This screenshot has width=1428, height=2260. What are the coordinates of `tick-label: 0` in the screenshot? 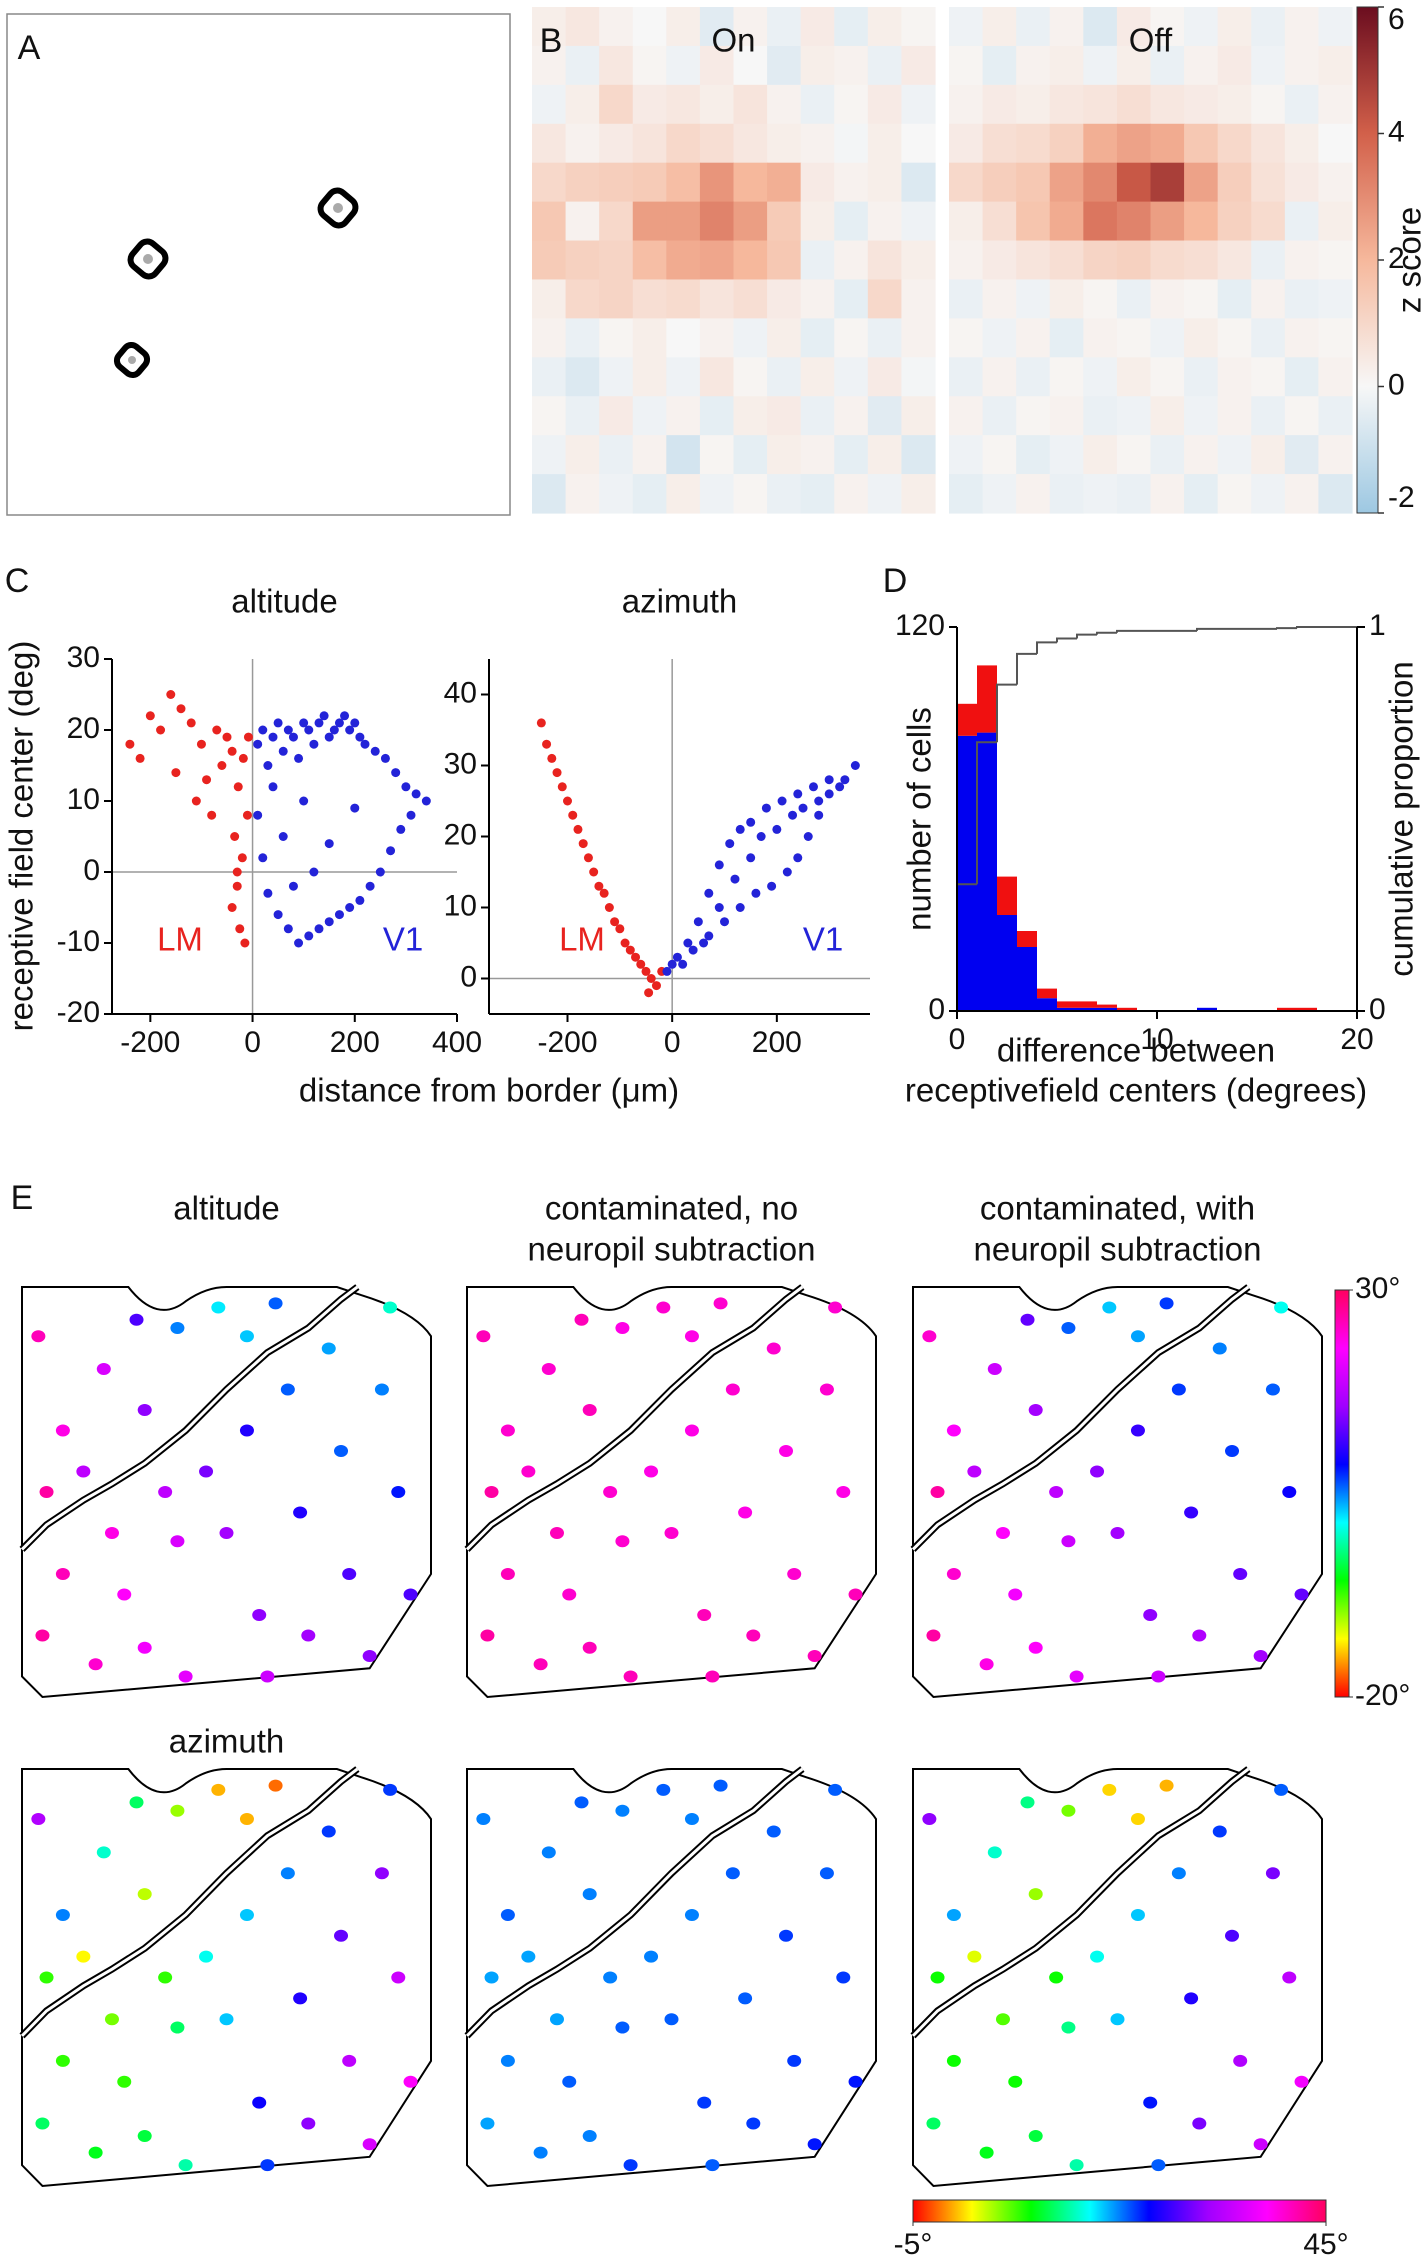 It's located at (1396, 384).